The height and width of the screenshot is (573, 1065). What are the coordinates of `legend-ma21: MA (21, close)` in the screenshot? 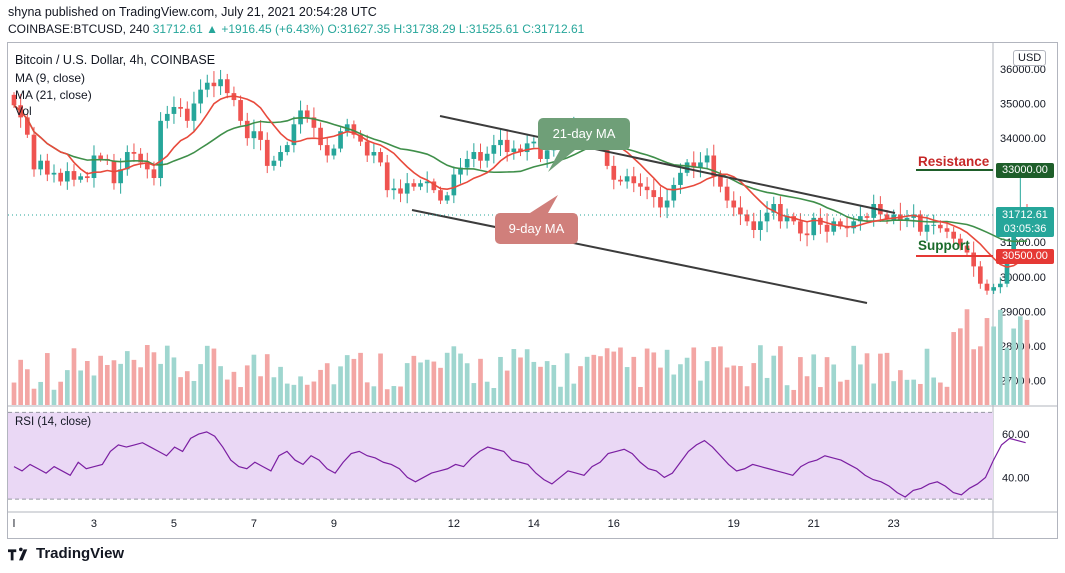 It's located at (53, 95).